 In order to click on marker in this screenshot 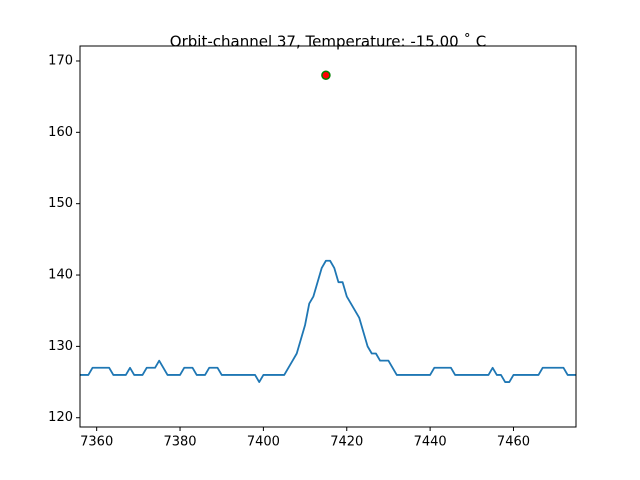, I will do `click(326, 75)`.